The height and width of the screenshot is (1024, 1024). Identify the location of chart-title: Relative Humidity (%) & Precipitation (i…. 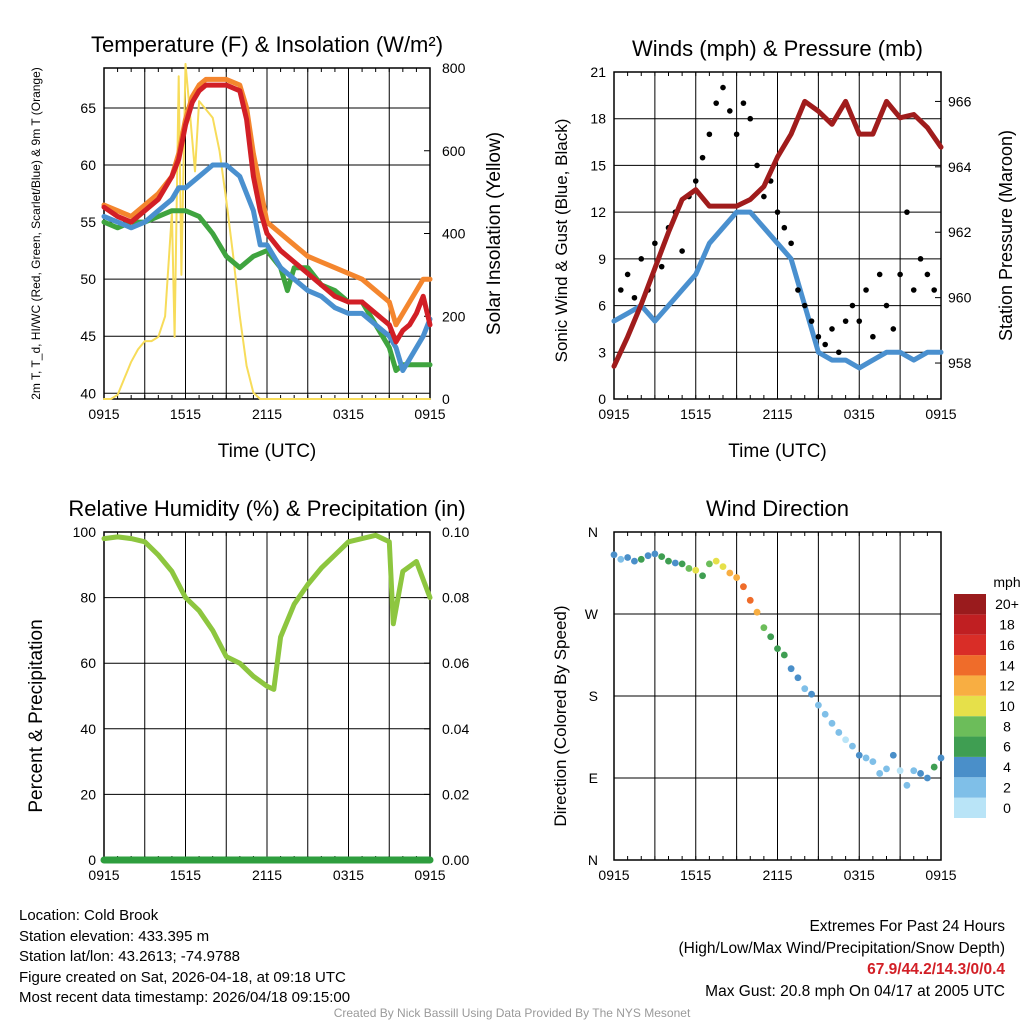
(266, 508).